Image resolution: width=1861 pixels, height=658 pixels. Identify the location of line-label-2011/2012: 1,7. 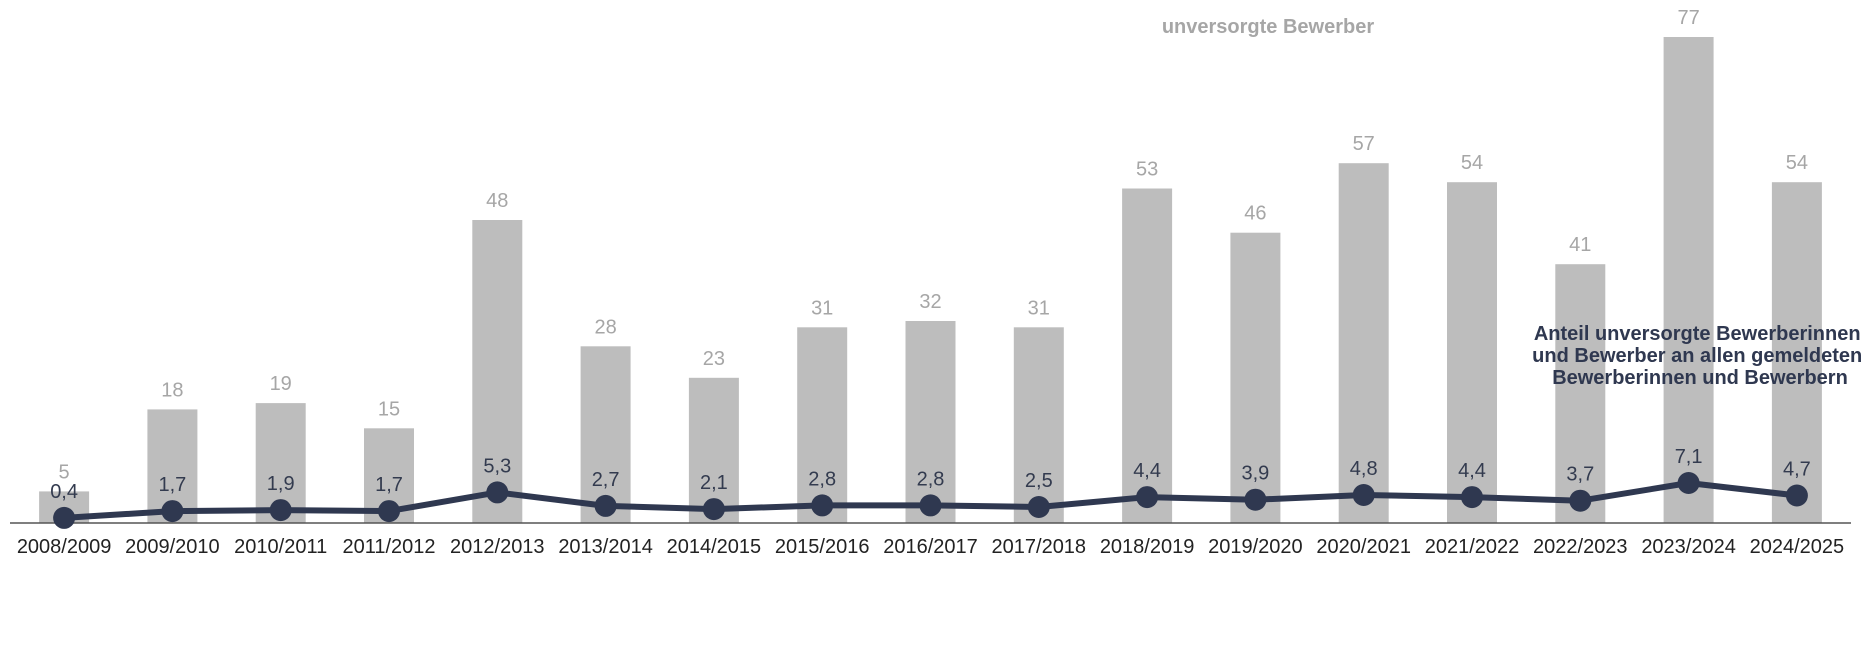
(389, 485).